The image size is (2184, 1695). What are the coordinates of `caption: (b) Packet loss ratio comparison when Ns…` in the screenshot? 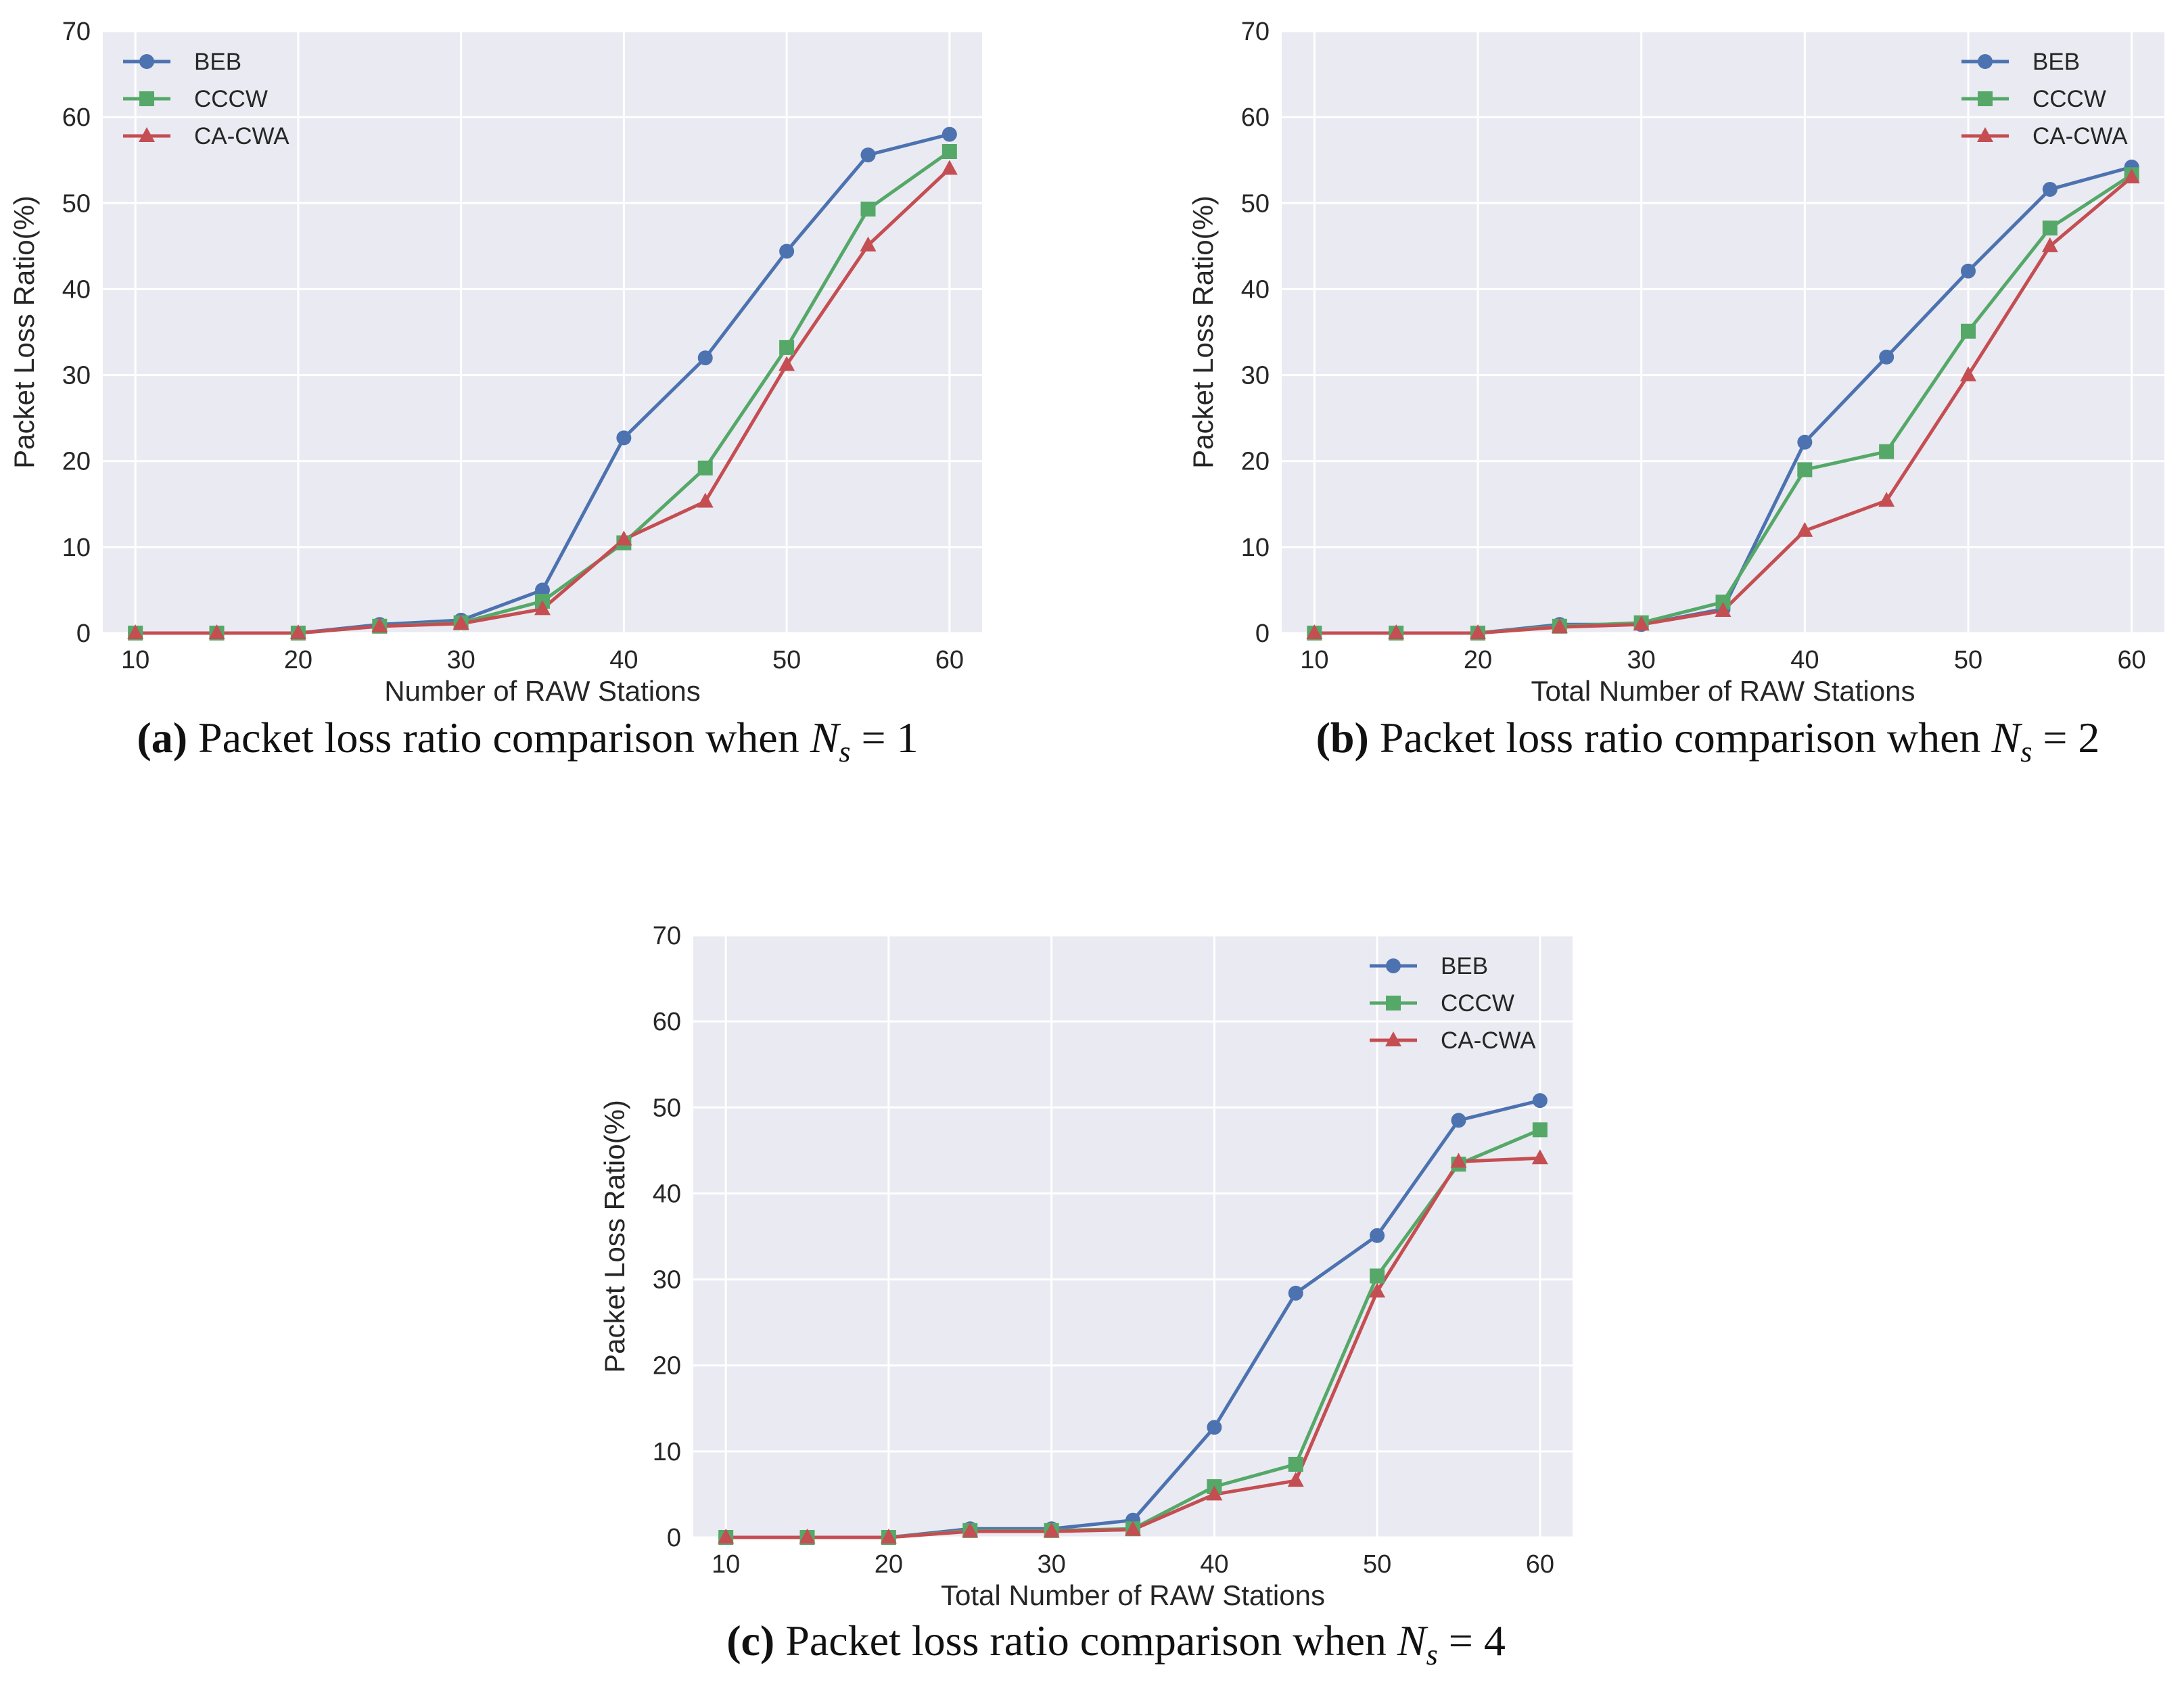 It's located at (1708, 741).